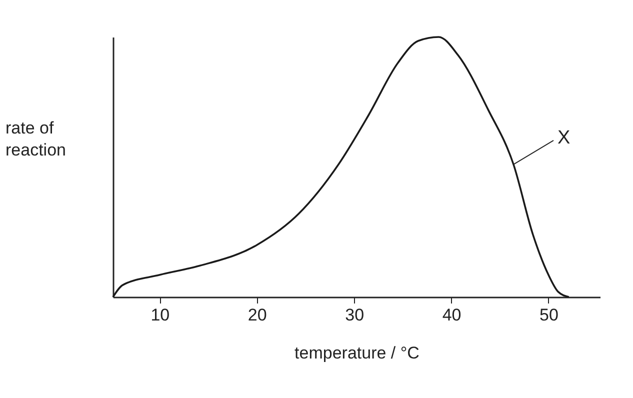 The width and height of the screenshot is (633, 398). What do you see at coordinates (452, 315) in the screenshot?
I see `x-tick-label: 40` at bounding box center [452, 315].